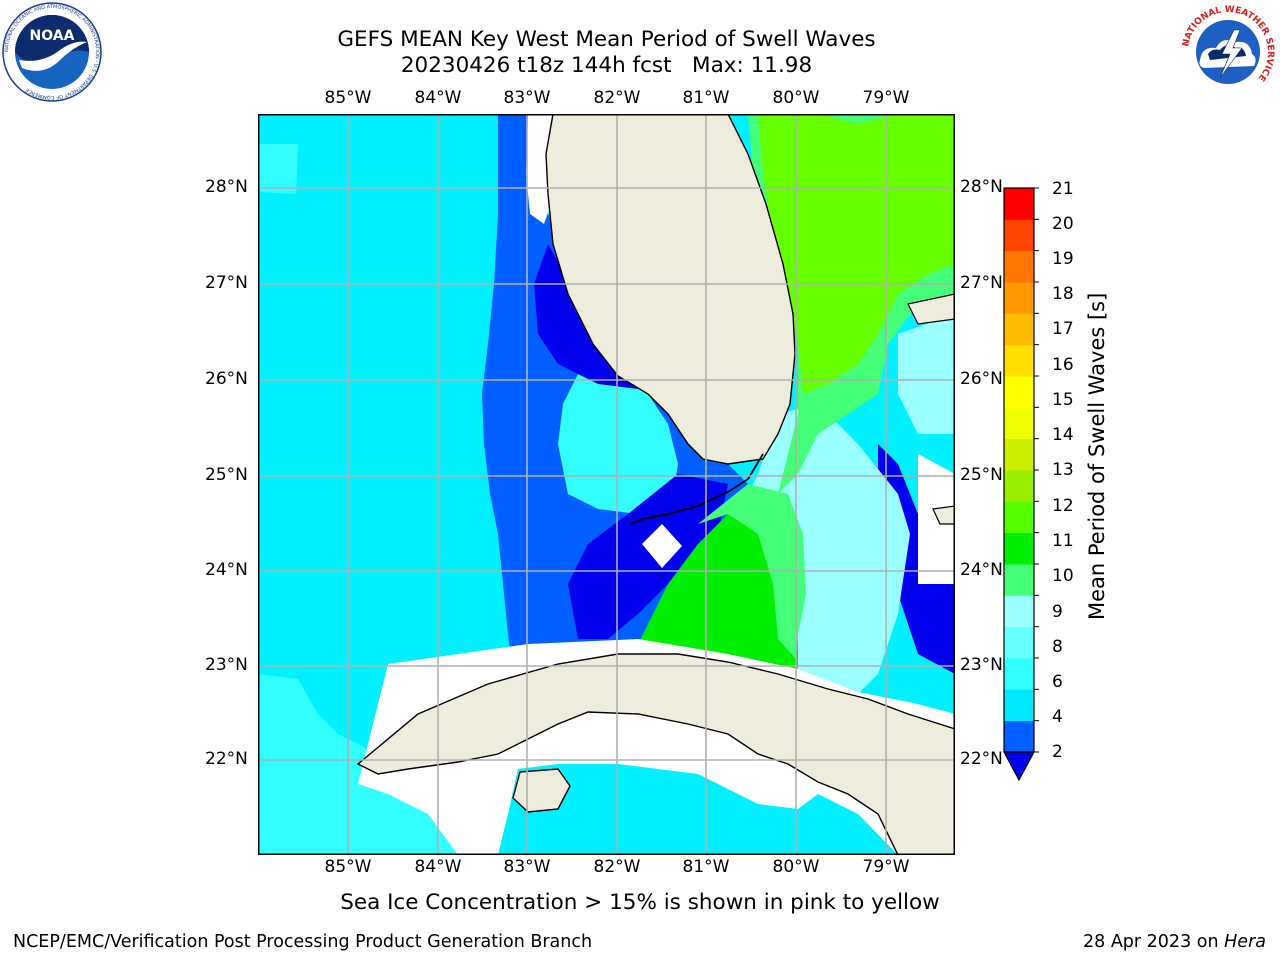  Describe the element at coordinates (670, 289) in the screenshot. I see `florida-land` at that location.